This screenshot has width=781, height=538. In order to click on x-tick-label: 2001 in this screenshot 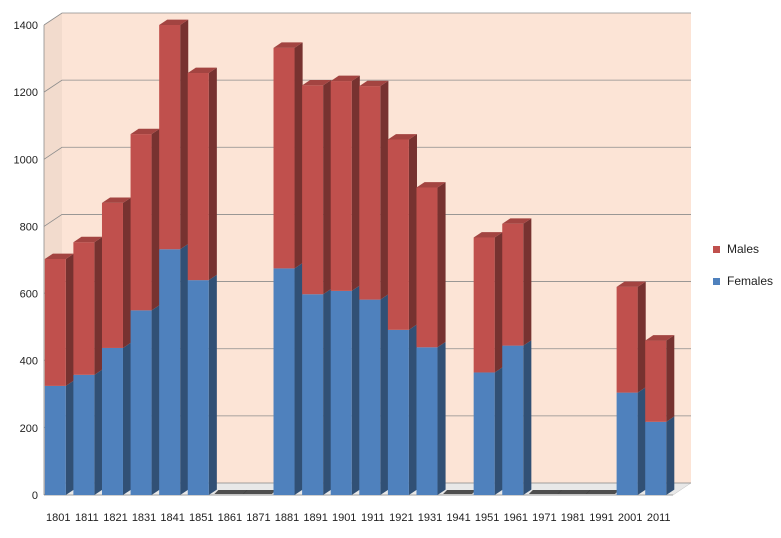, I will do `click(630, 518)`.